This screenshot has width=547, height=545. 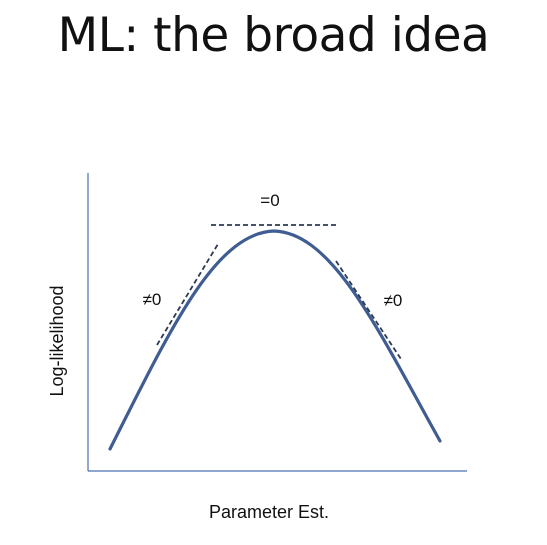 I want to click on tangent-line-left, so click(x=187, y=294).